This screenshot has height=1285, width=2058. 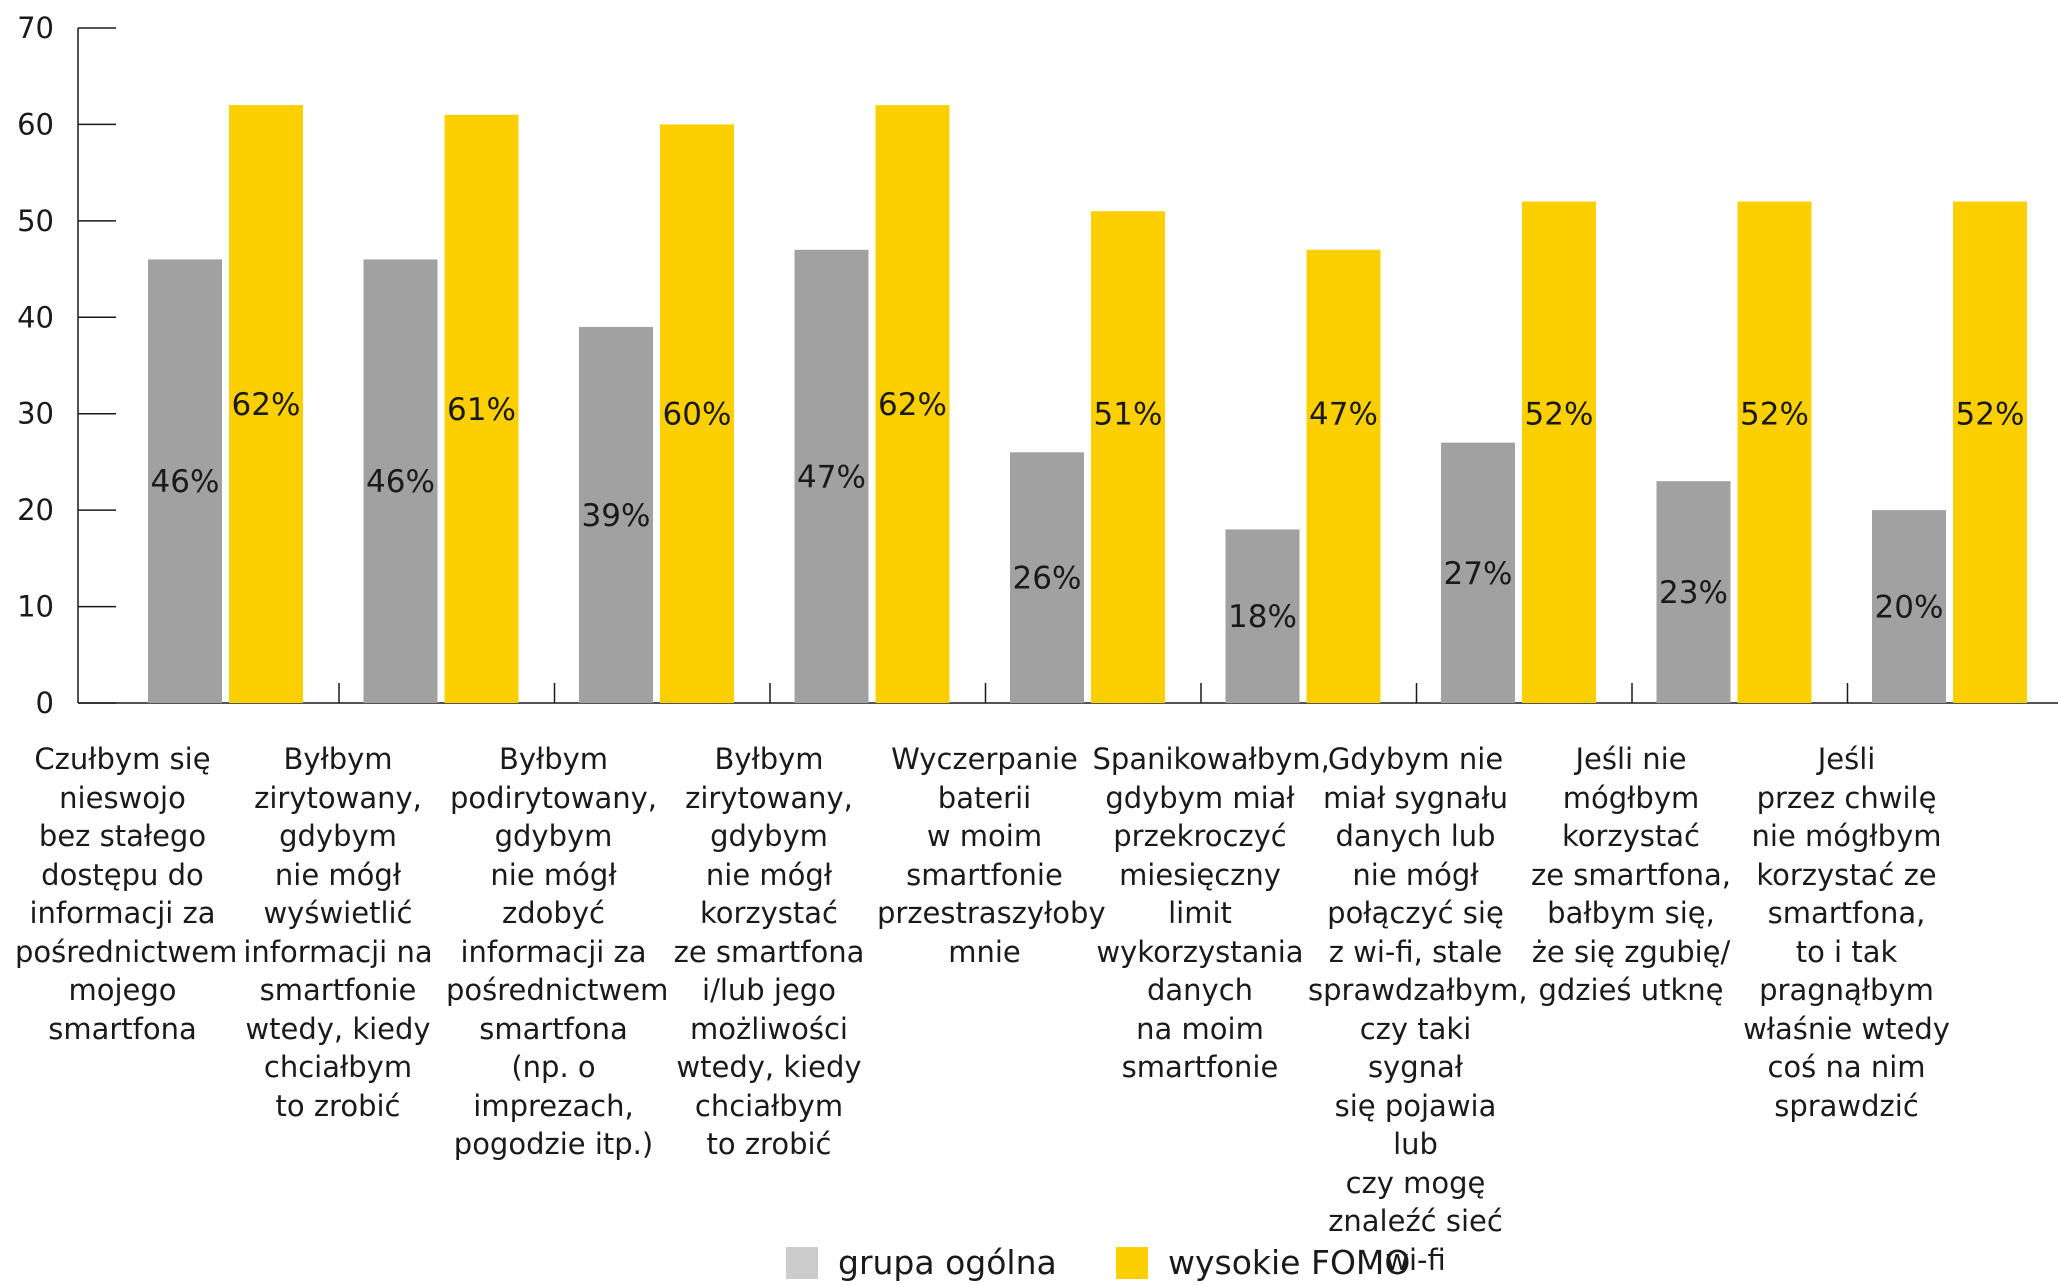 What do you see at coordinates (35, 317) in the screenshot?
I see `y-tick-label: 40` at bounding box center [35, 317].